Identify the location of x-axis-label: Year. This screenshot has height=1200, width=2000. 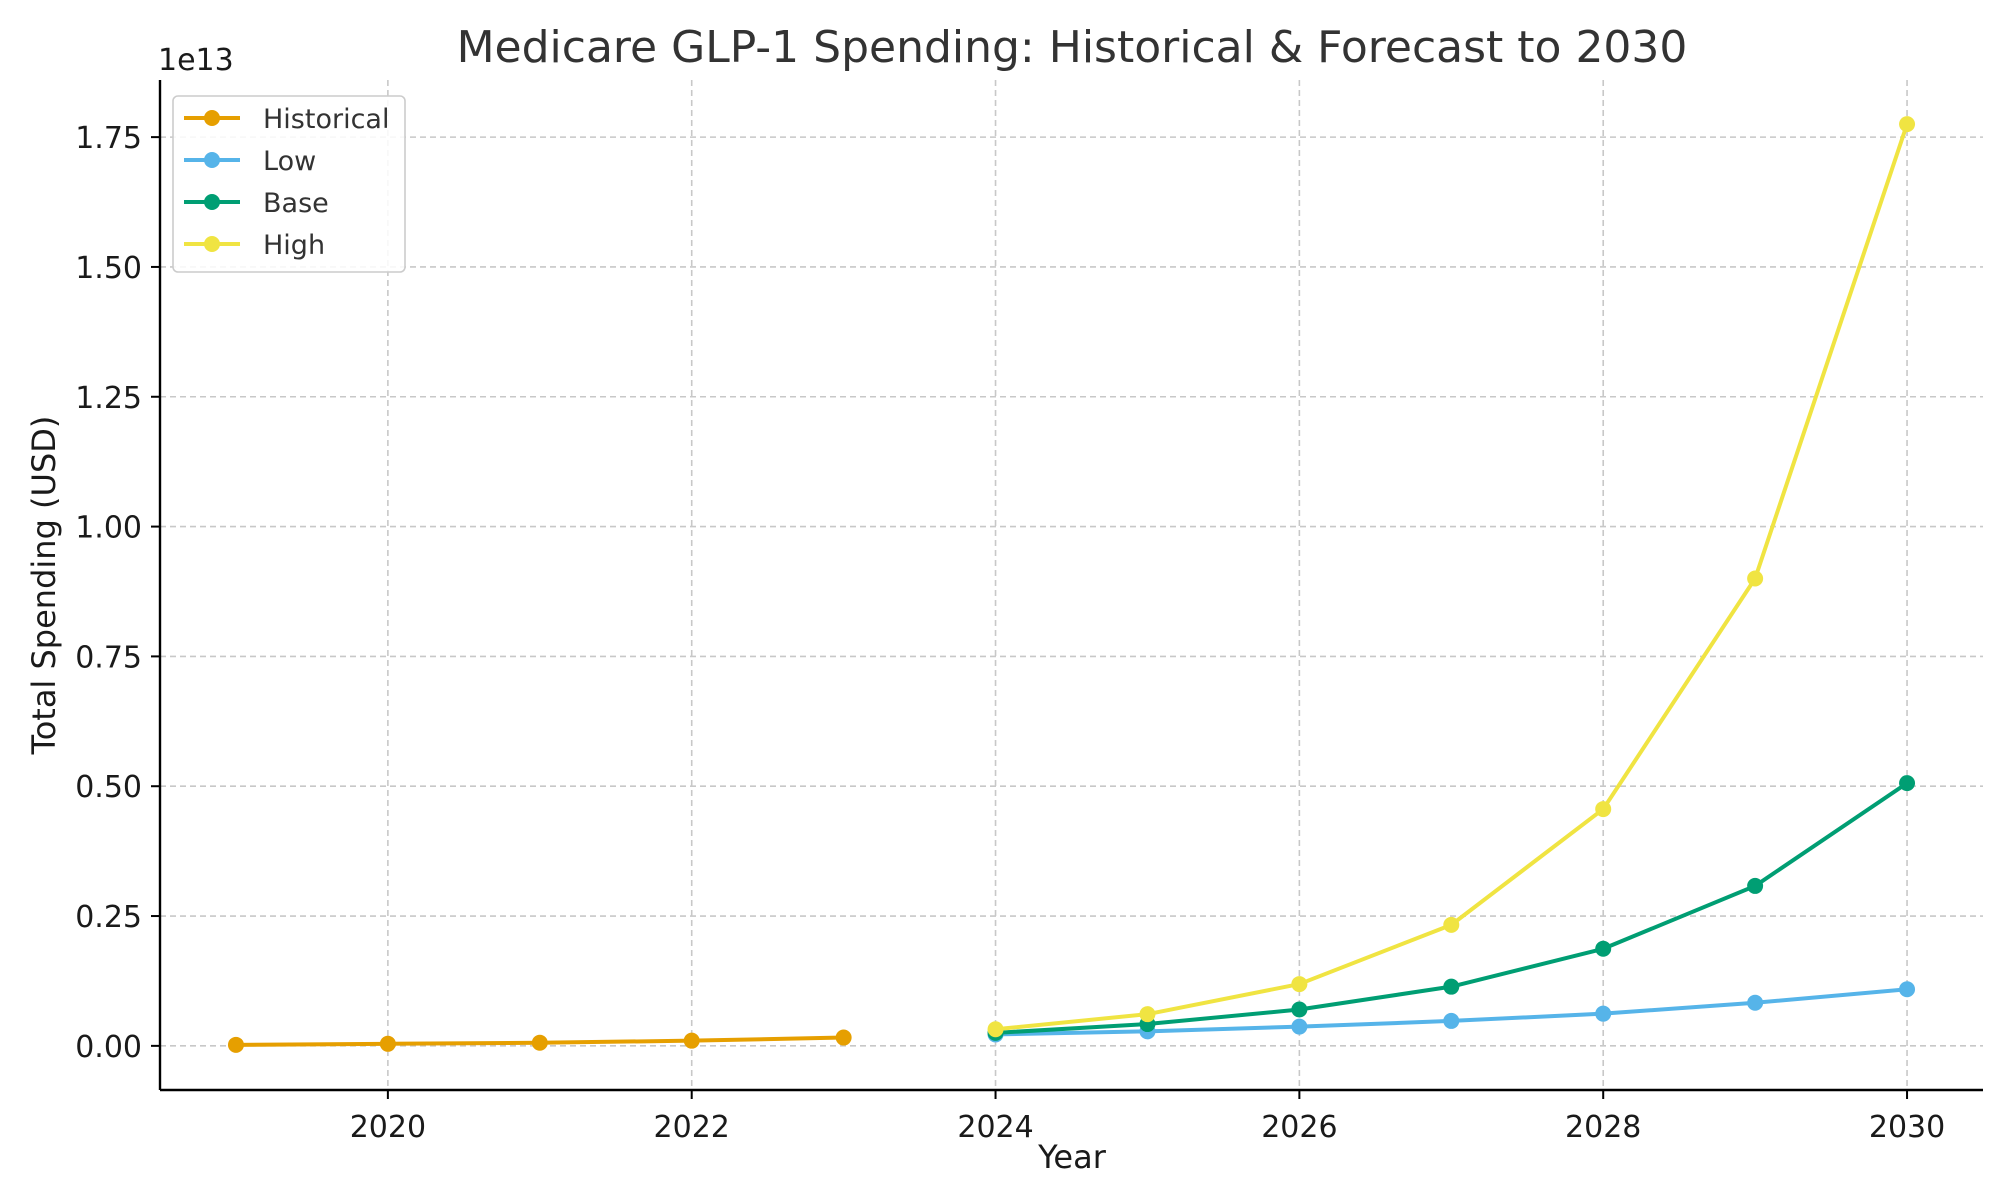
(1072, 1157).